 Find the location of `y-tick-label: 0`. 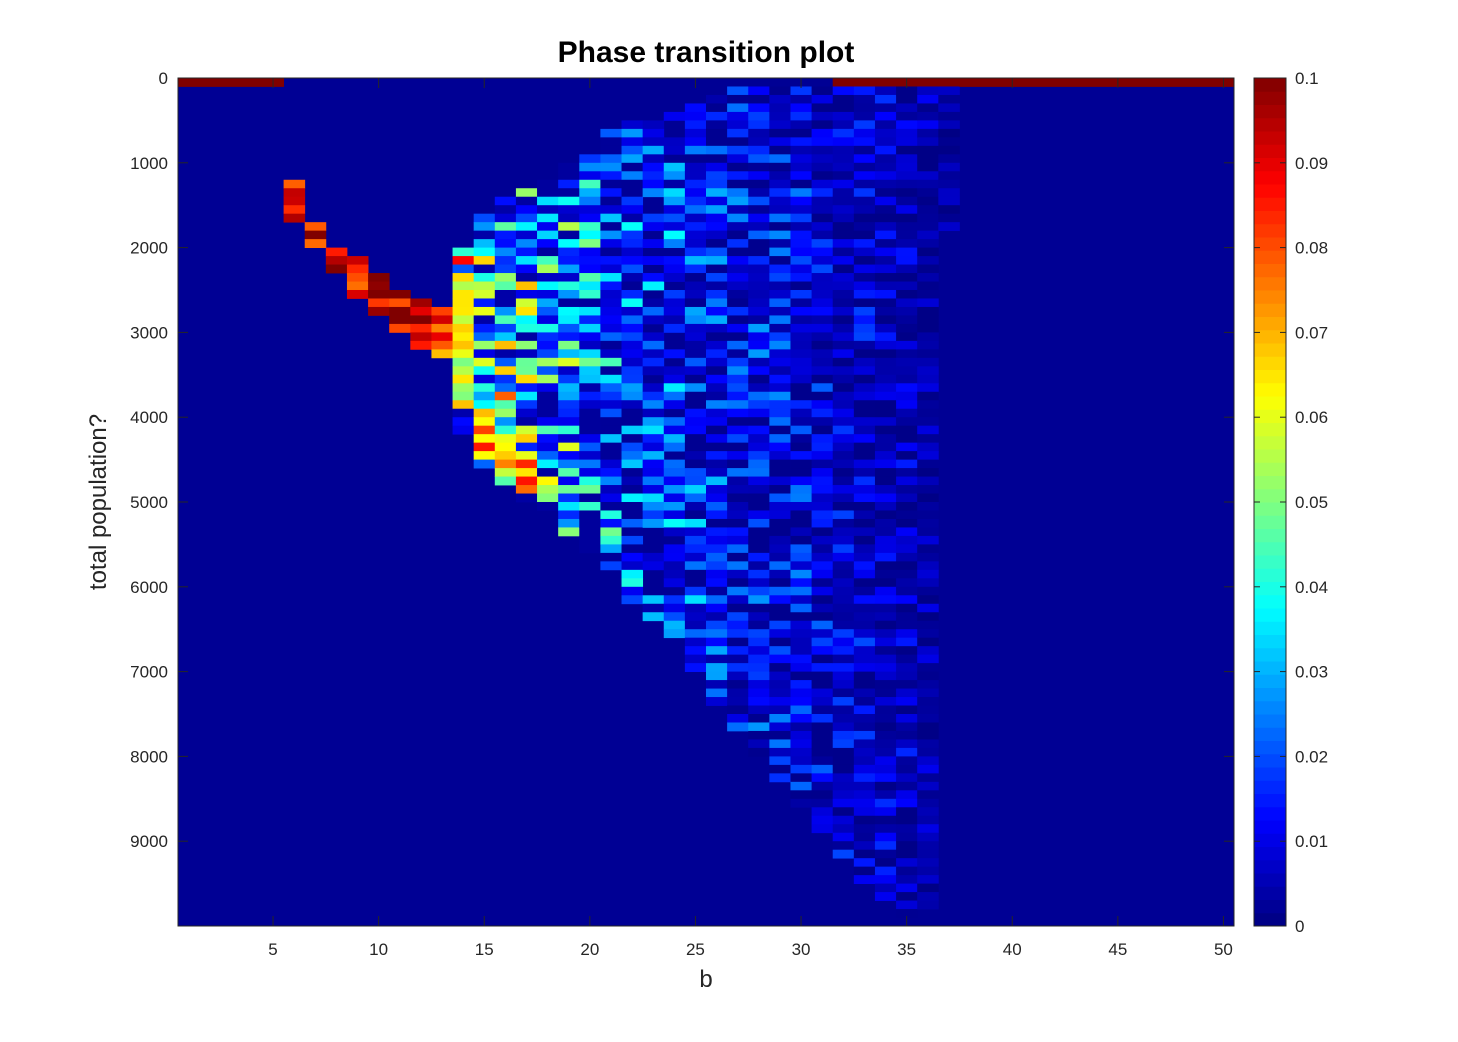

y-tick-label: 0 is located at coordinates (163, 78).